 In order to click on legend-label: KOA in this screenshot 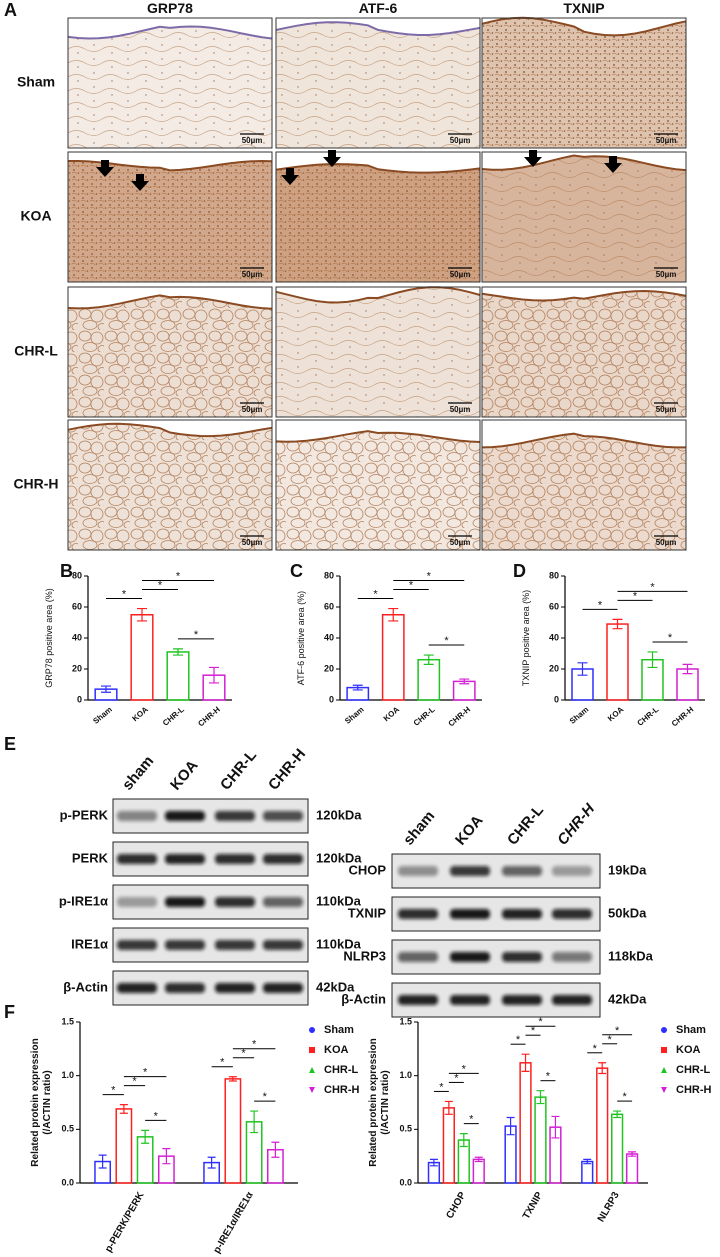, I will do `click(688, 1050)`.